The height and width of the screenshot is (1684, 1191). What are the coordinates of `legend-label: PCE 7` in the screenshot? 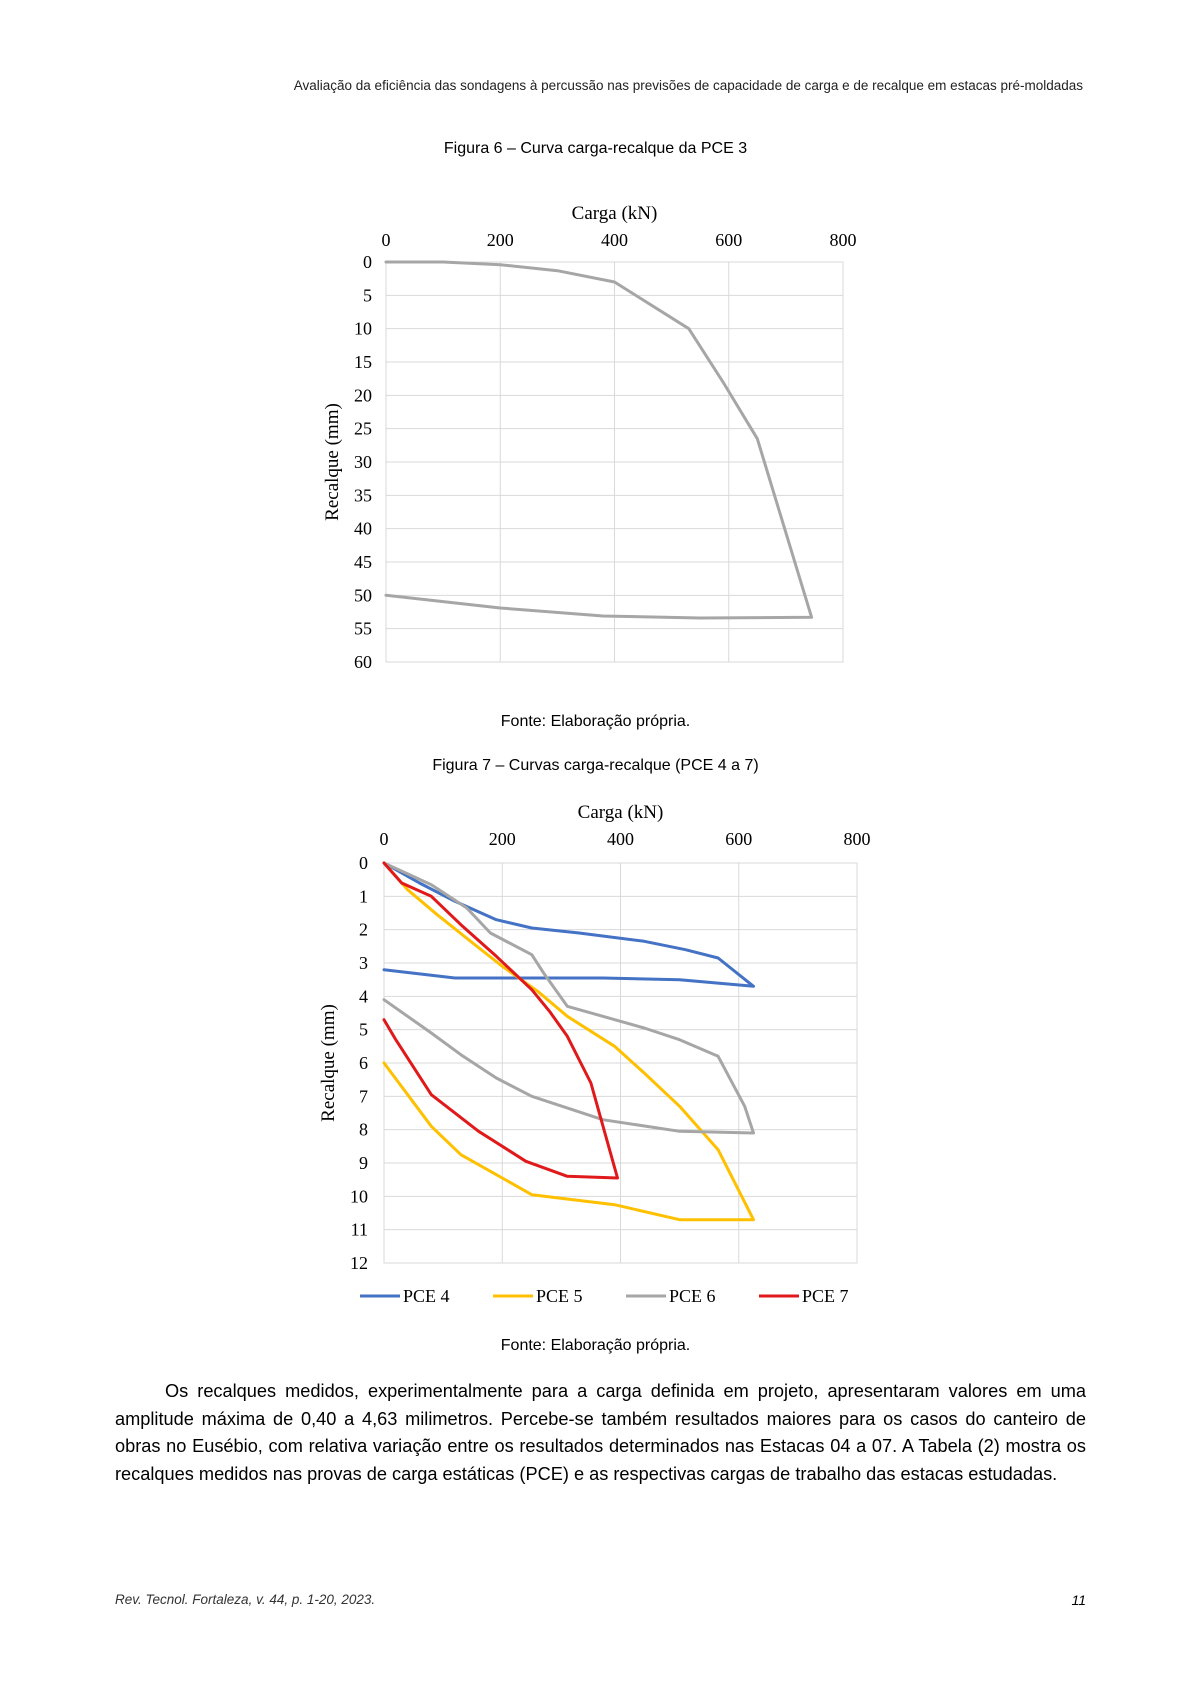 It's located at (825, 1296).